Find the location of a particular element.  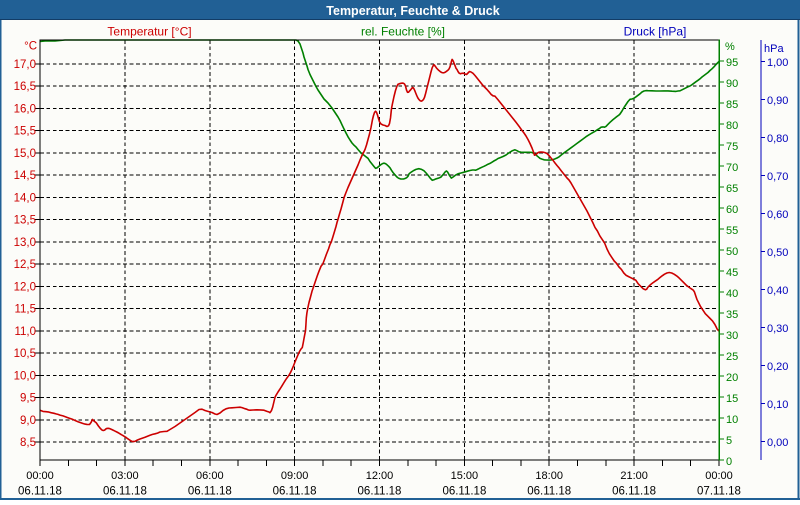

svg-text: °C is located at coordinates (30, 47).